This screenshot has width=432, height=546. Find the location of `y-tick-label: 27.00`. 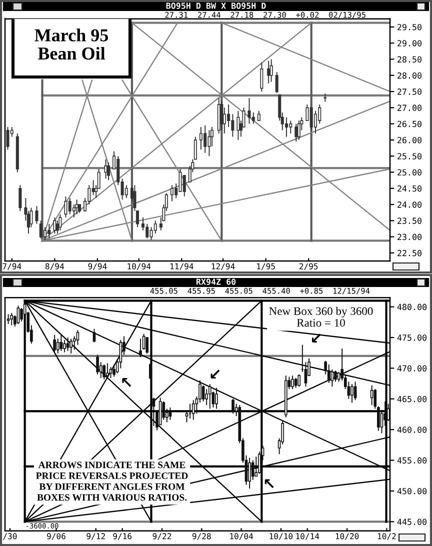

y-tick-label: 27.00 is located at coordinates (410, 107).